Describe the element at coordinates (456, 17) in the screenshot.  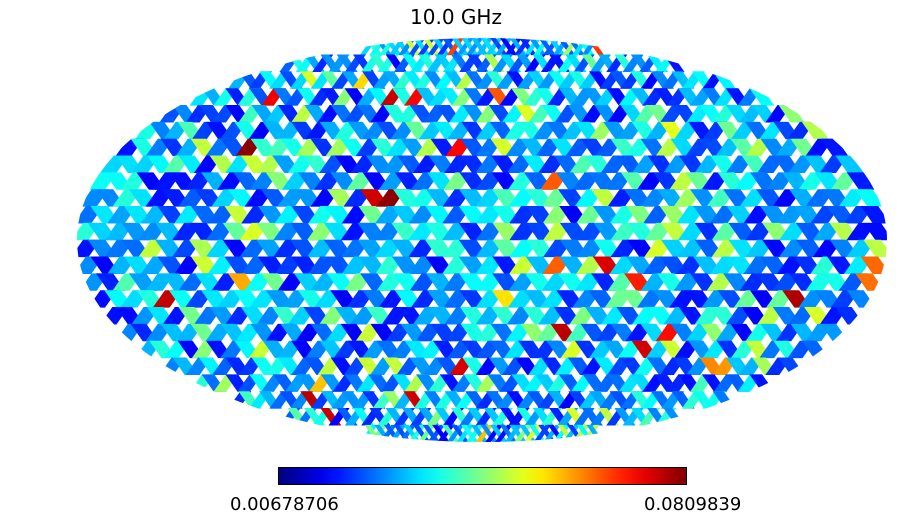
I see `chart-title: 10.0 GHz` at that location.